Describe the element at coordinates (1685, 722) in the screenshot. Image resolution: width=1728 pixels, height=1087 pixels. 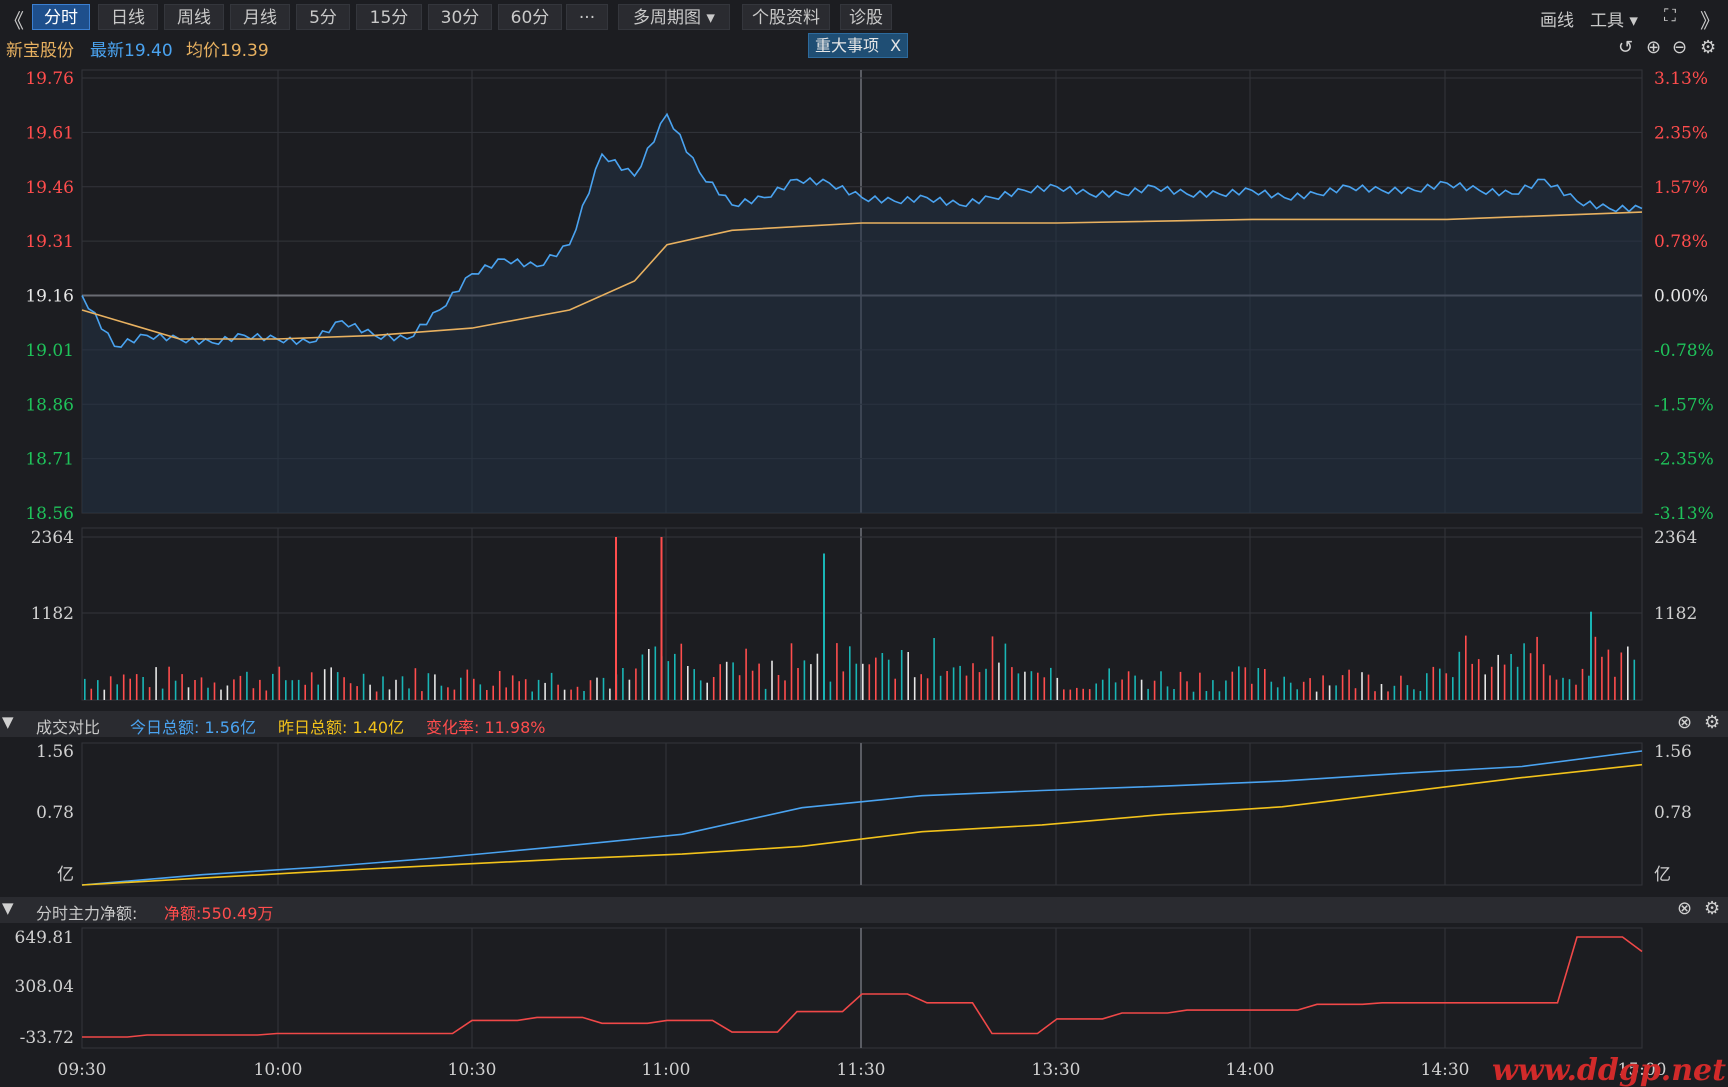
I see `close-turnover-icon: ⊗` at that location.